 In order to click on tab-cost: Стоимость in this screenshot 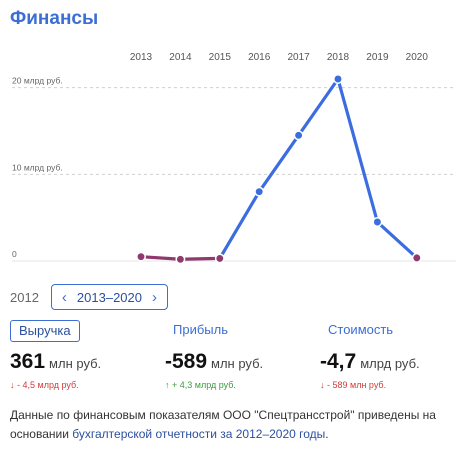, I will do `click(361, 329)`.